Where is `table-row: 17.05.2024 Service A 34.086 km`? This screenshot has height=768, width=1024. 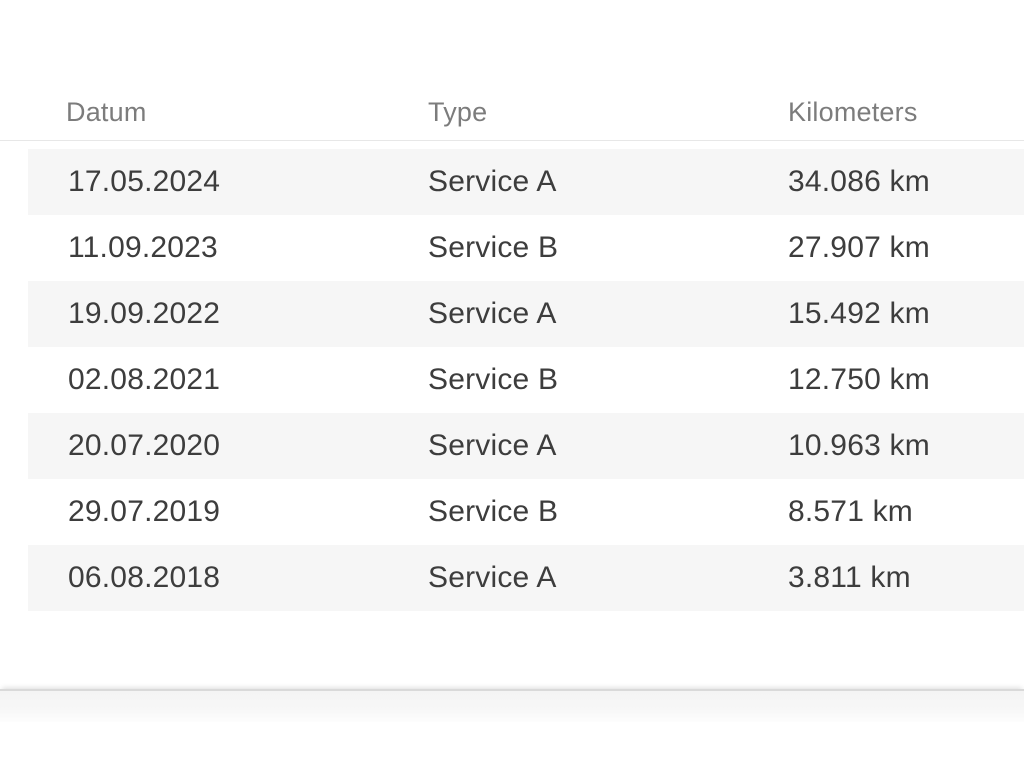 table-row: 17.05.2024 Service A 34.086 km is located at coordinates (512, 182).